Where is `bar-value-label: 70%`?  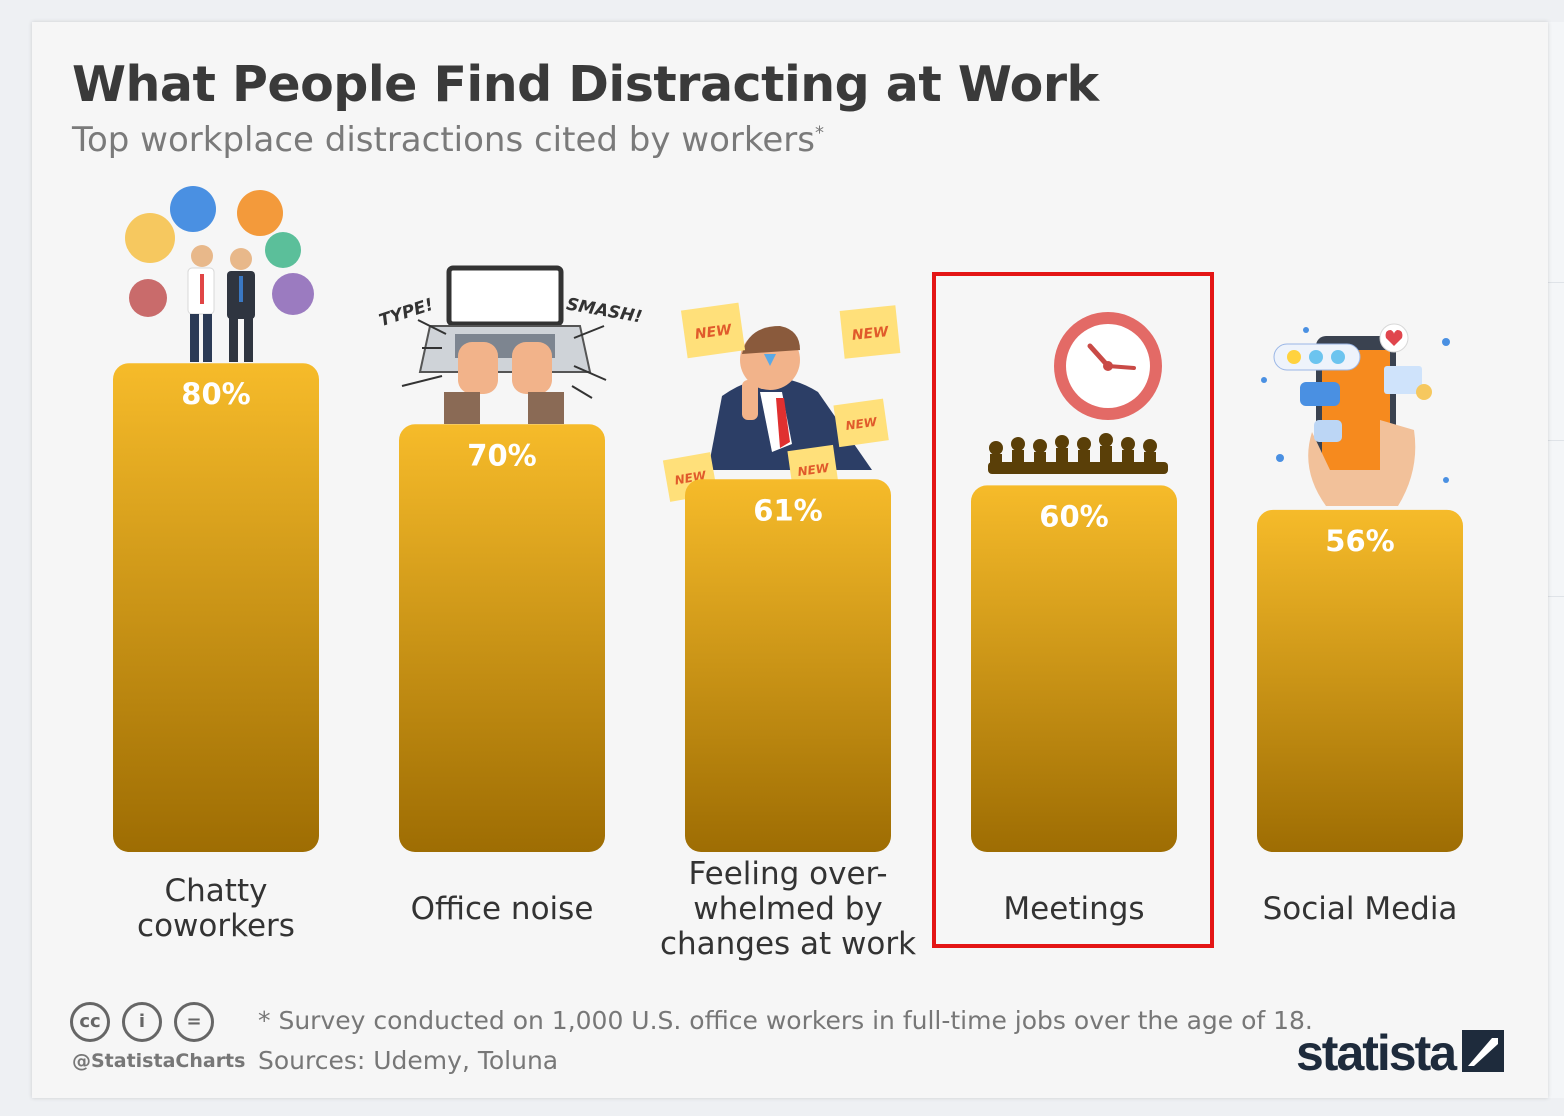 bar-value-label: 70% is located at coordinates (501, 455).